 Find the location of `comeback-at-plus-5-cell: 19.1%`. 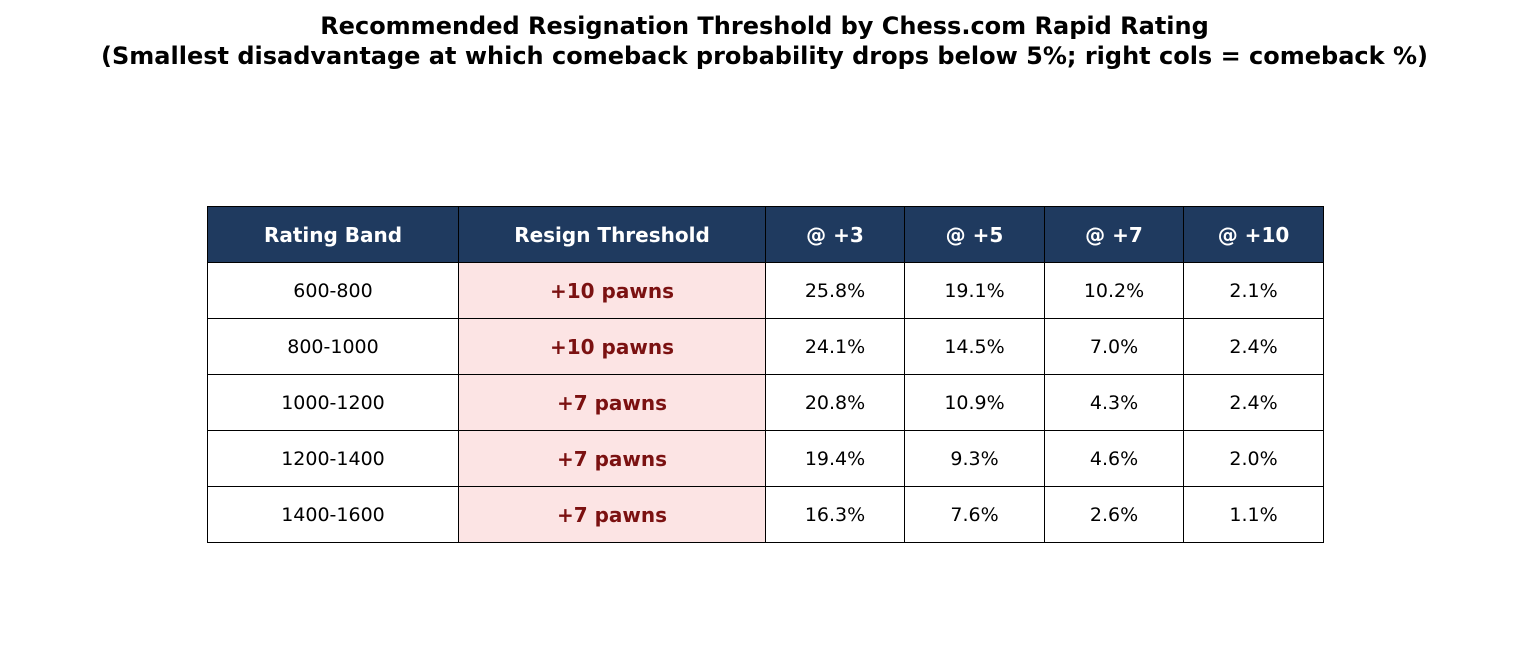

comeback-at-plus-5-cell: 19.1% is located at coordinates (974, 290).